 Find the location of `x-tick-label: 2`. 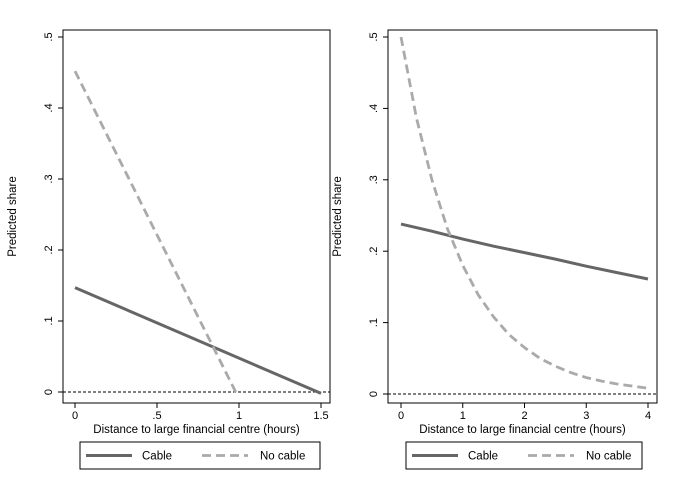

x-tick-label: 2 is located at coordinates (524, 416).